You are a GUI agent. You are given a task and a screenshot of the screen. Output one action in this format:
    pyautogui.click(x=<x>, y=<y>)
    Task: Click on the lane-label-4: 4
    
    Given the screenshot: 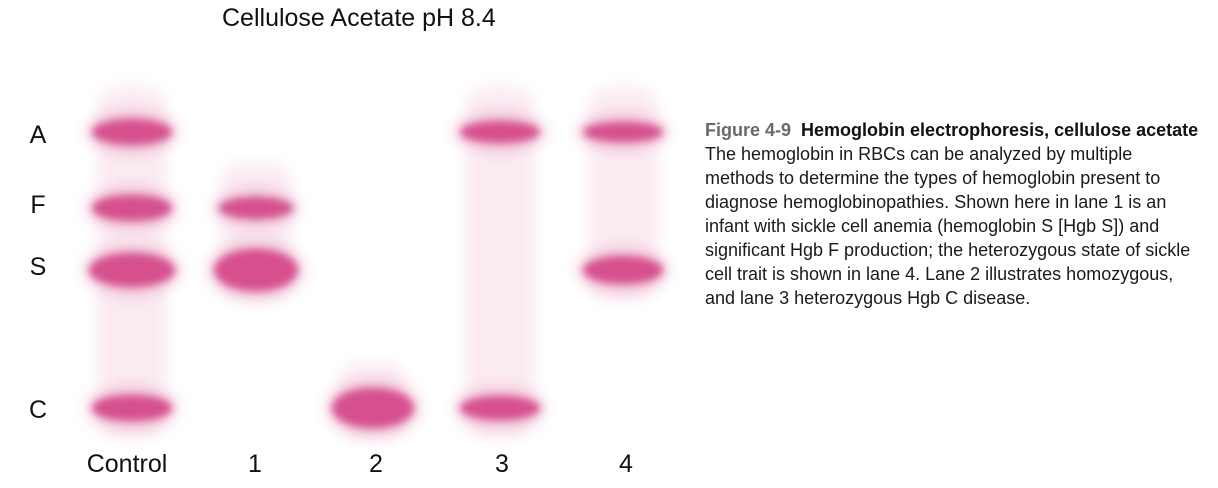 What is the action you would take?
    pyautogui.click(x=626, y=464)
    